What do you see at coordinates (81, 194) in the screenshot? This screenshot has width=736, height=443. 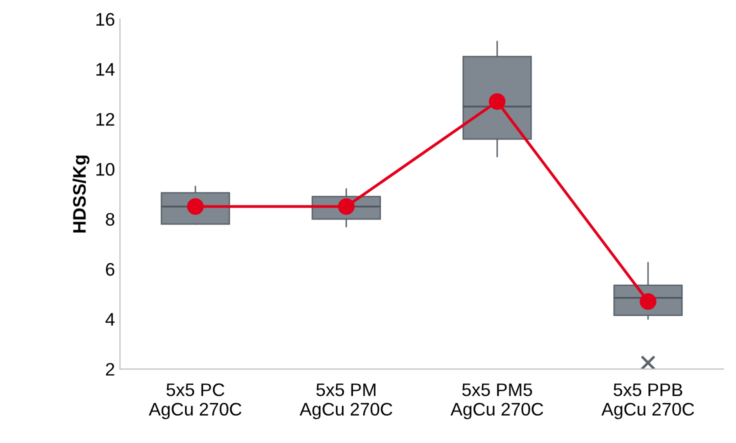 I see `y-axis-title: HDSS/Kg` at bounding box center [81, 194].